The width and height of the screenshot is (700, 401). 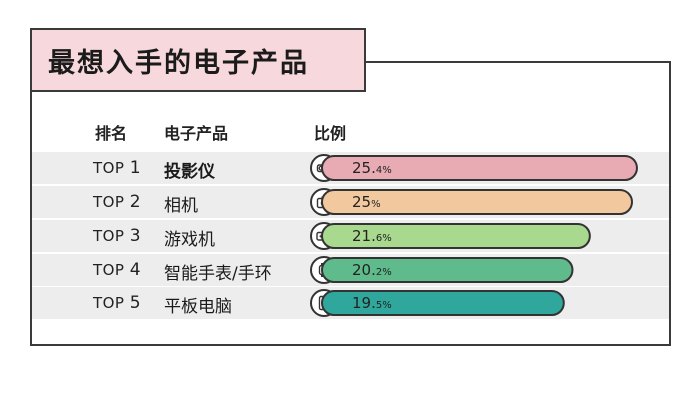 What do you see at coordinates (324, 168) in the screenshot?
I see `projector-icon` at bounding box center [324, 168].